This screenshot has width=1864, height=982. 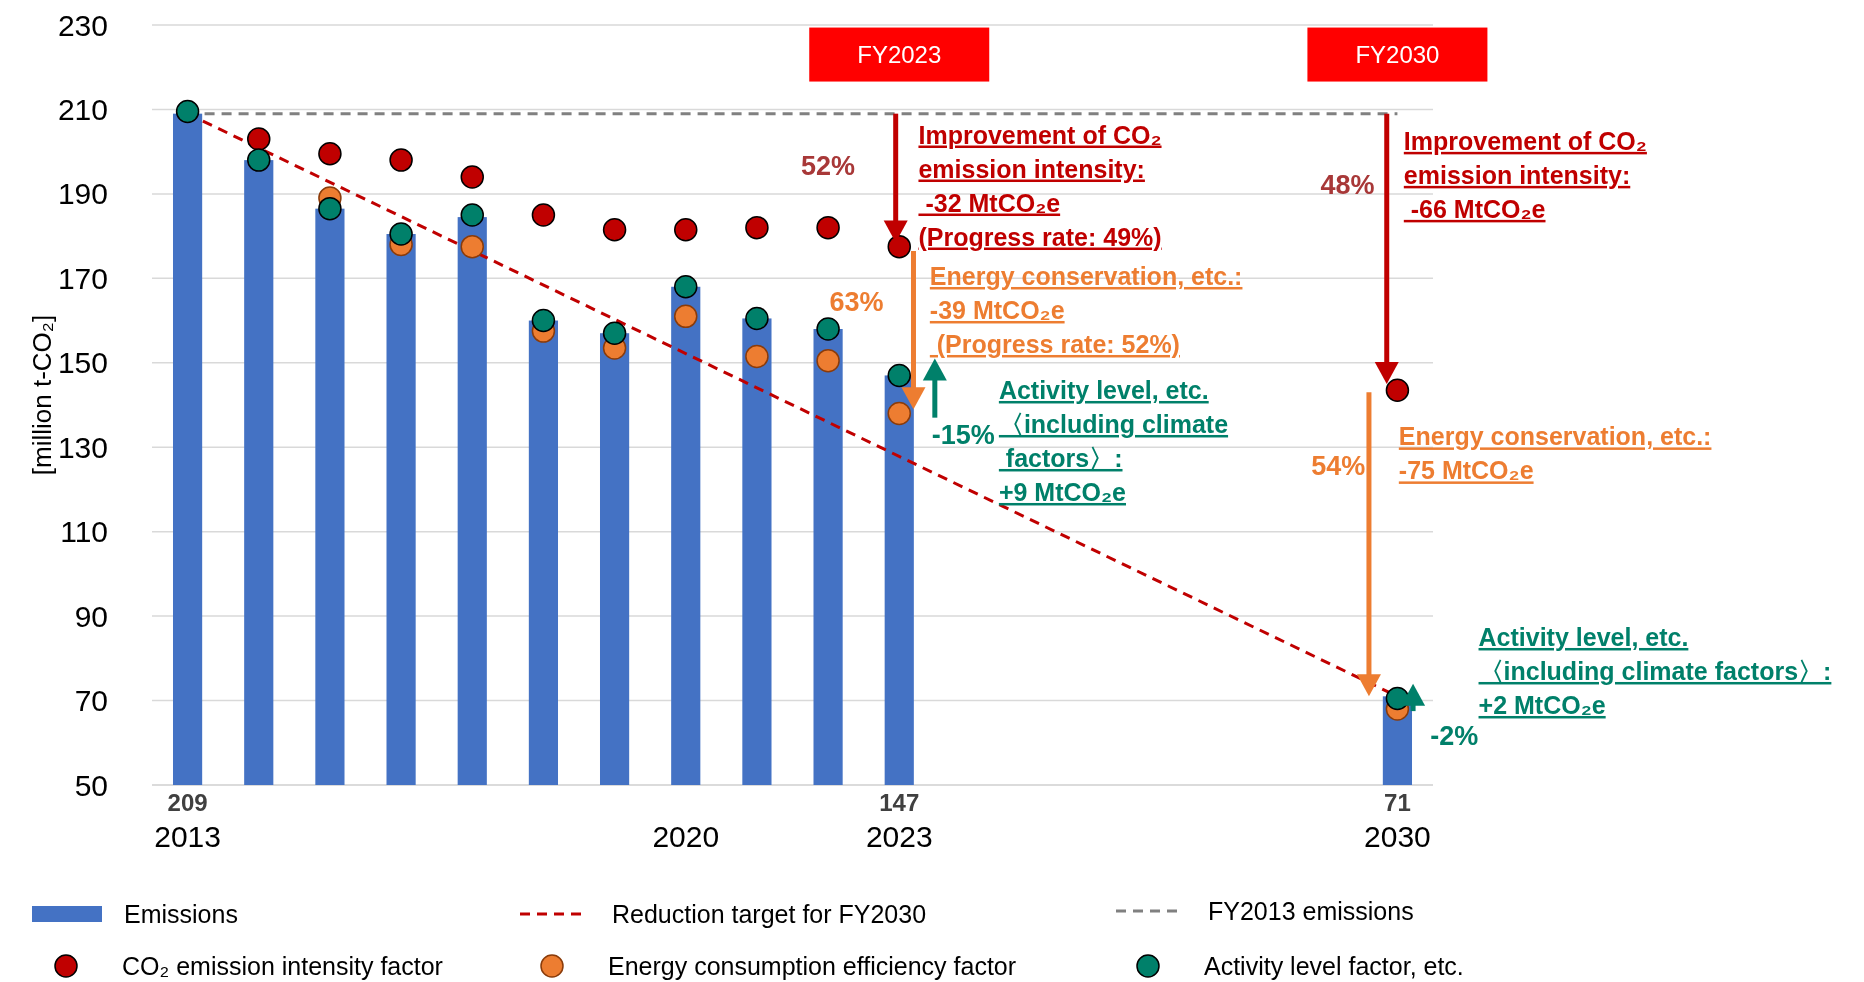 What do you see at coordinates (963, 434) in the screenshot?
I see `annotation: -15%` at bounding box center [963, 434].